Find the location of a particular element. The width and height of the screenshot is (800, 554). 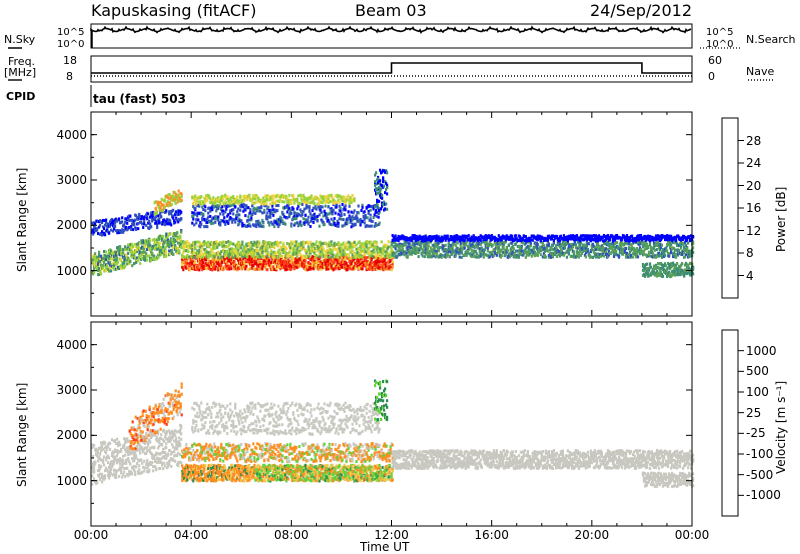

freq-panel-frame is located at coordinates (391, 69).